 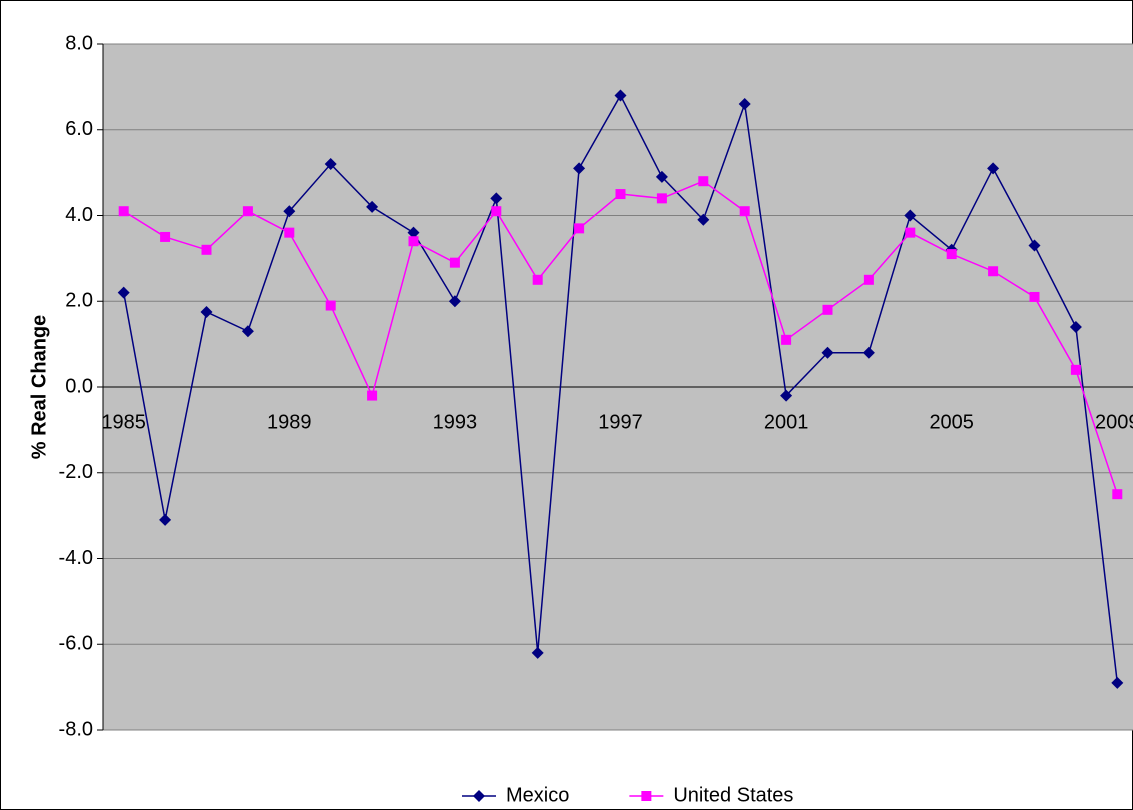 I want to click on y-tick-label: -2.0, so click(x=76, y=472).